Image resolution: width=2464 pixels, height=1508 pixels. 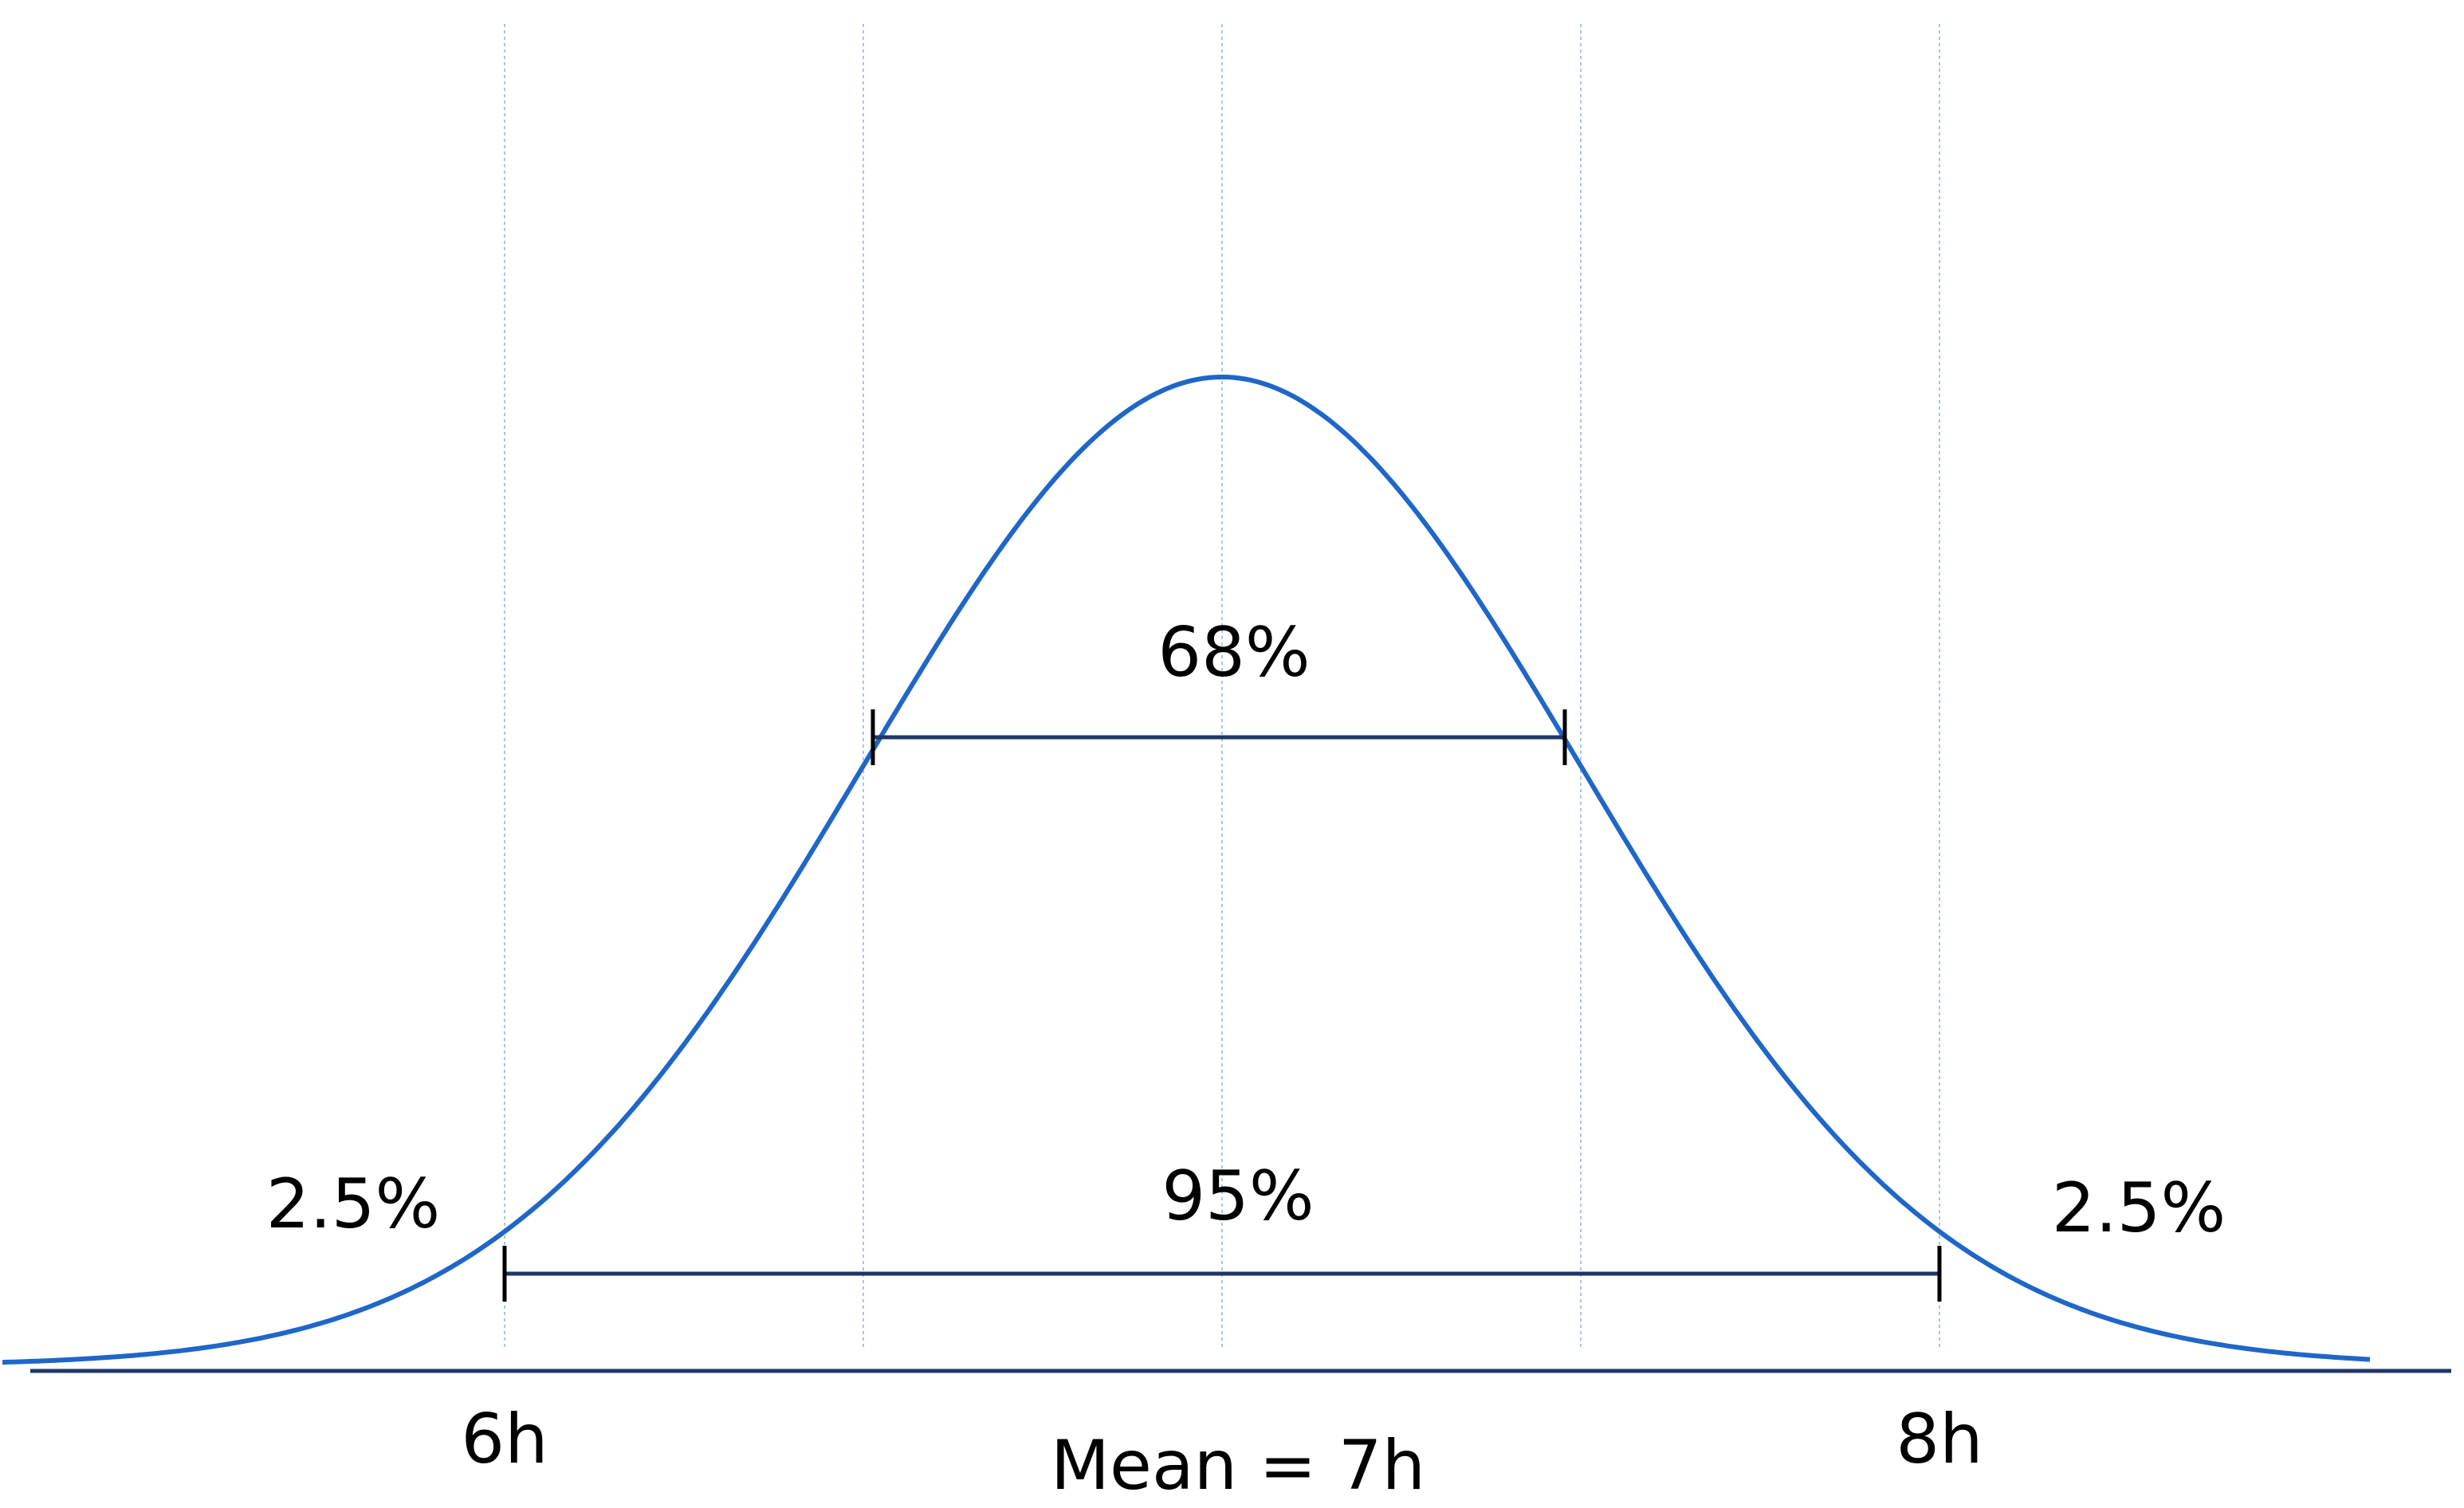 What do you see at coordinates (1237, 1196) in the screenshot?
I see `label-95-percent: 95%` at bounding box center [1237, 1196].